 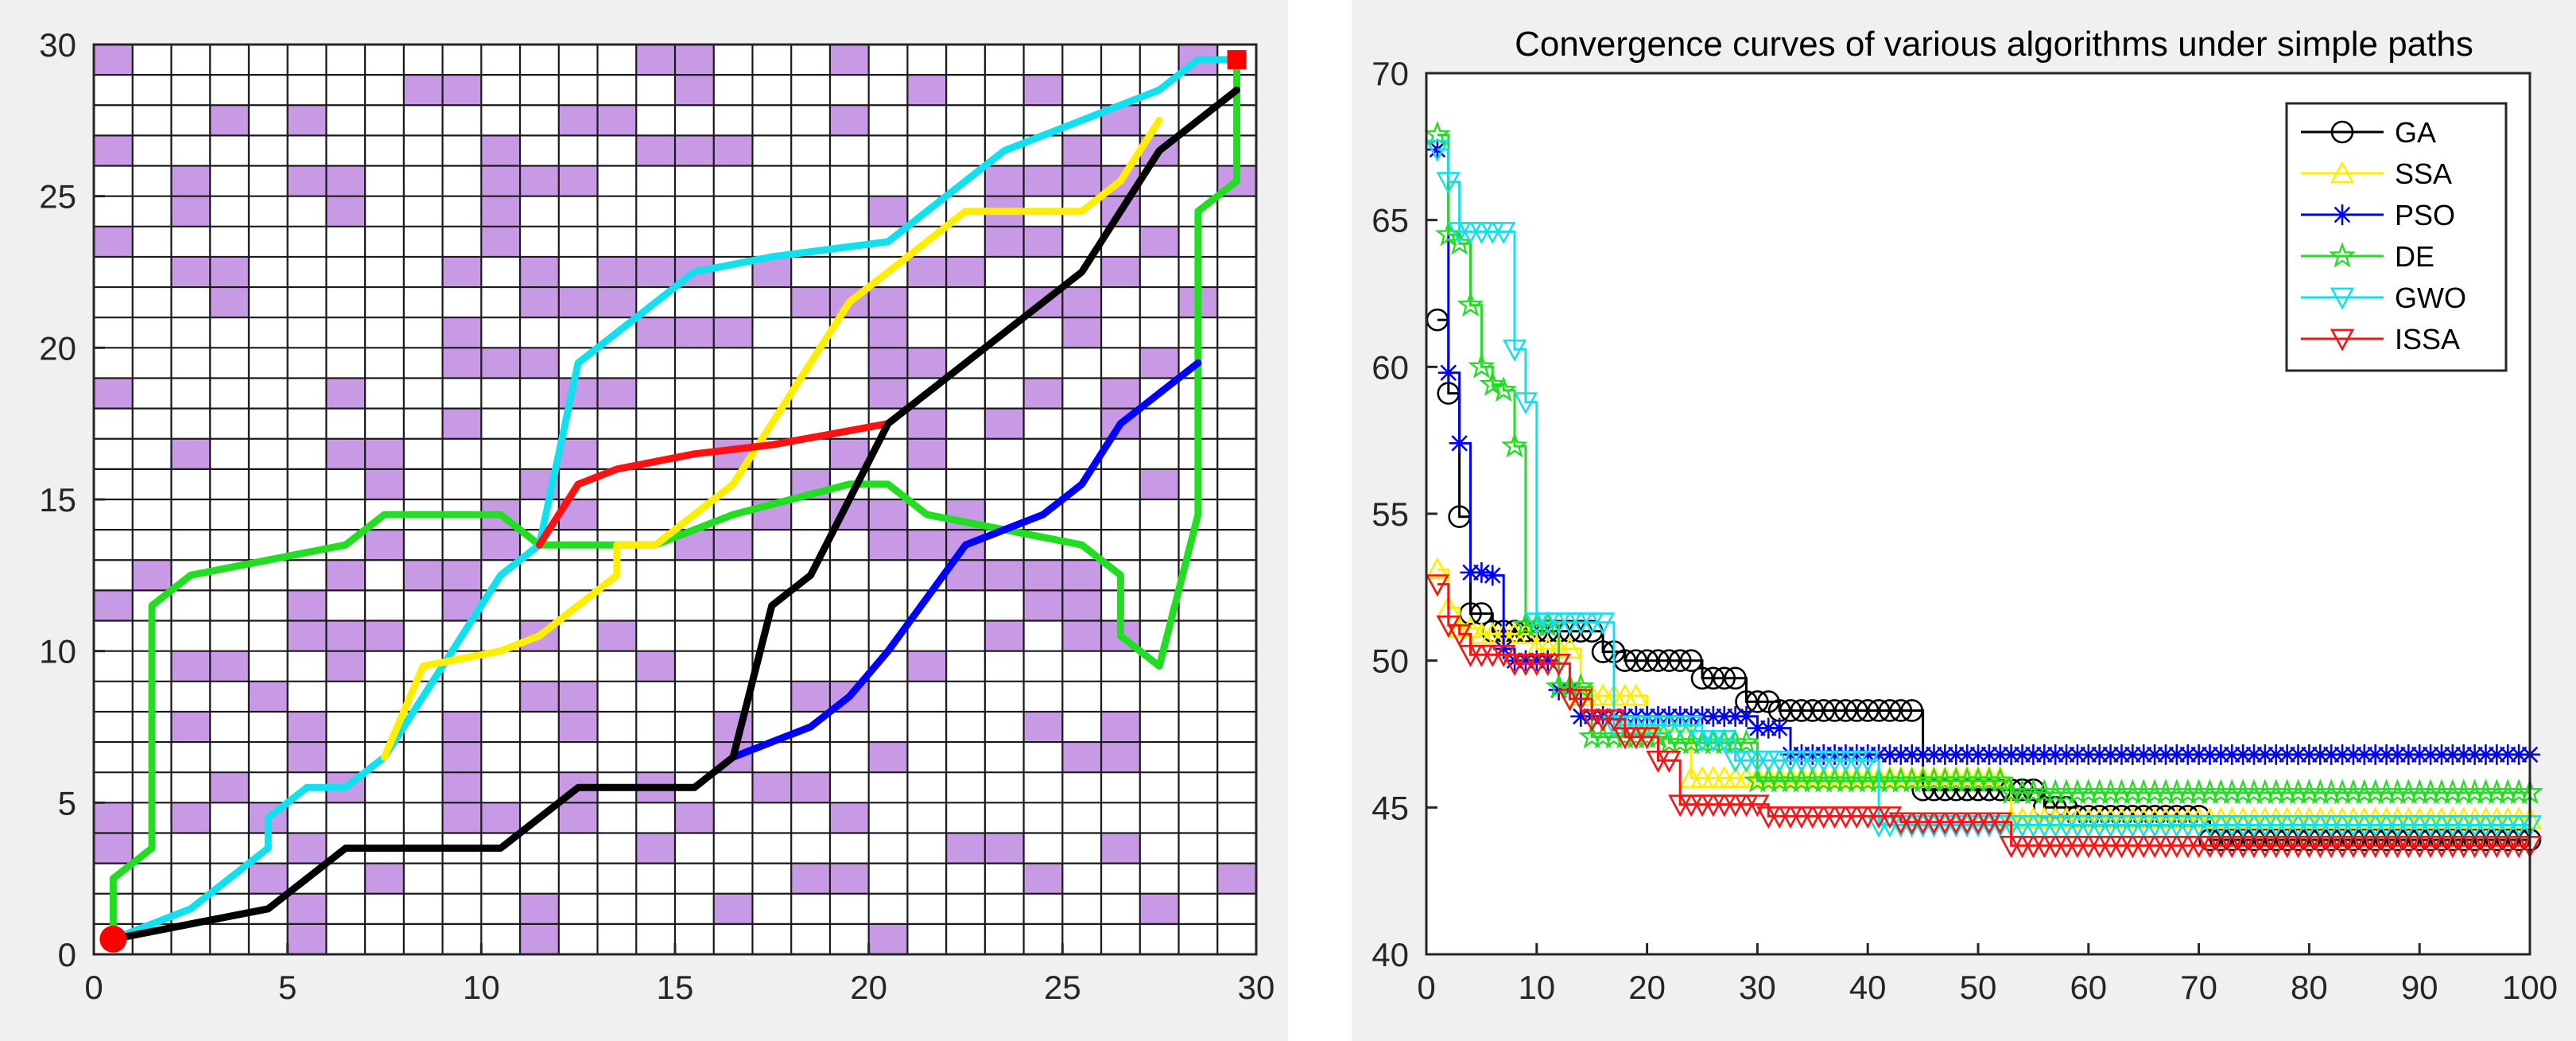 What do you see at coordinates (1390, 220) in the screenshot?
I see `y-tick-label: 65` at bounding box center [1390, 220].